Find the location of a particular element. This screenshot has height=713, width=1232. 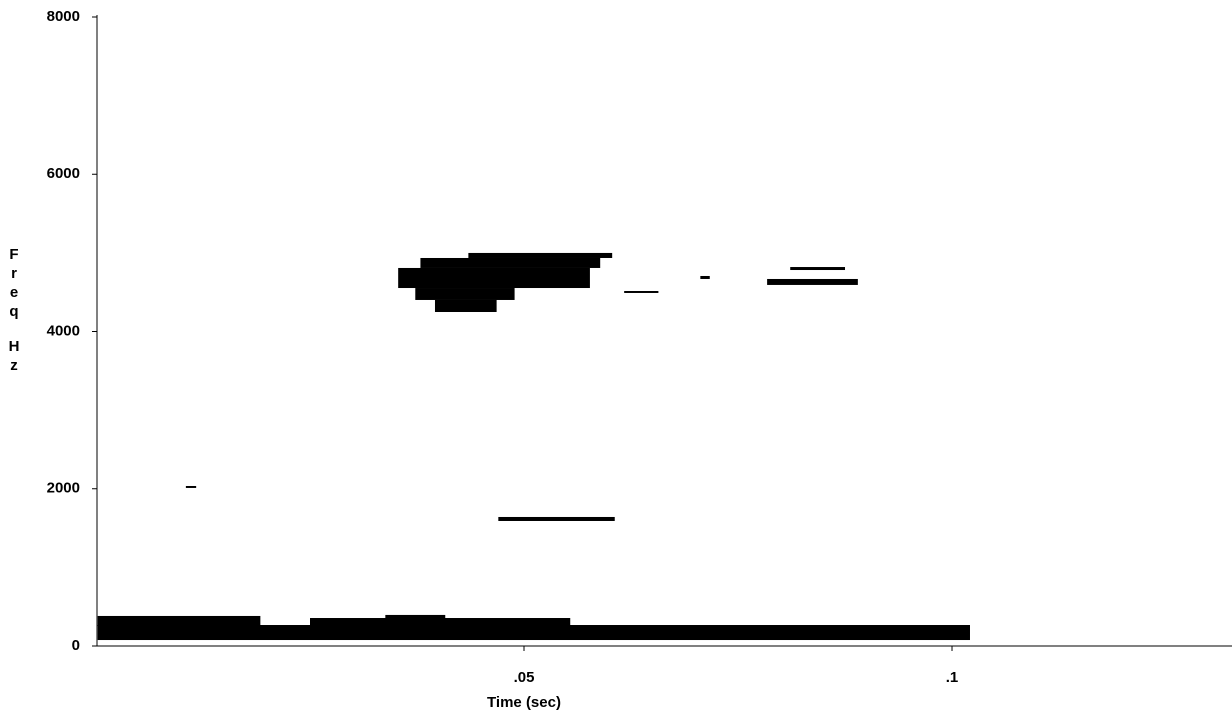

y-tick-label: 0 is located at coordinates (76, 645).